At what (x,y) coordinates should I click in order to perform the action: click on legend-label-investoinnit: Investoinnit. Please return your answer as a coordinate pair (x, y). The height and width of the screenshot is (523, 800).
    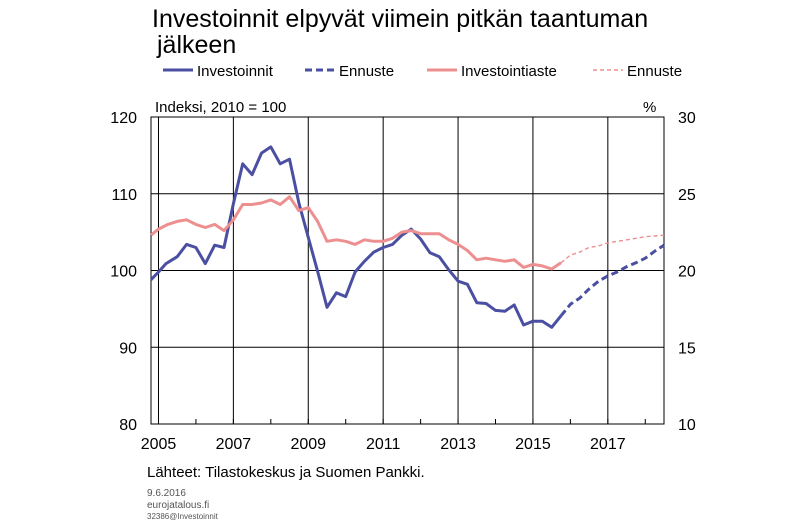
    Looking at the image, I should click on (235, 71).